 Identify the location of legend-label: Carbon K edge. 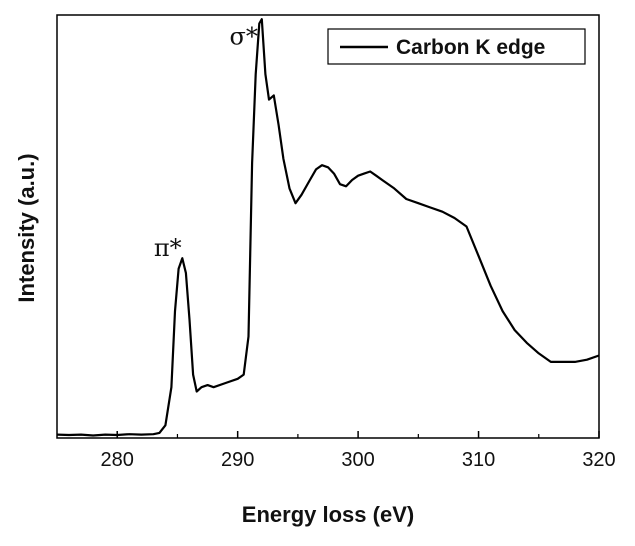
(470, 47).